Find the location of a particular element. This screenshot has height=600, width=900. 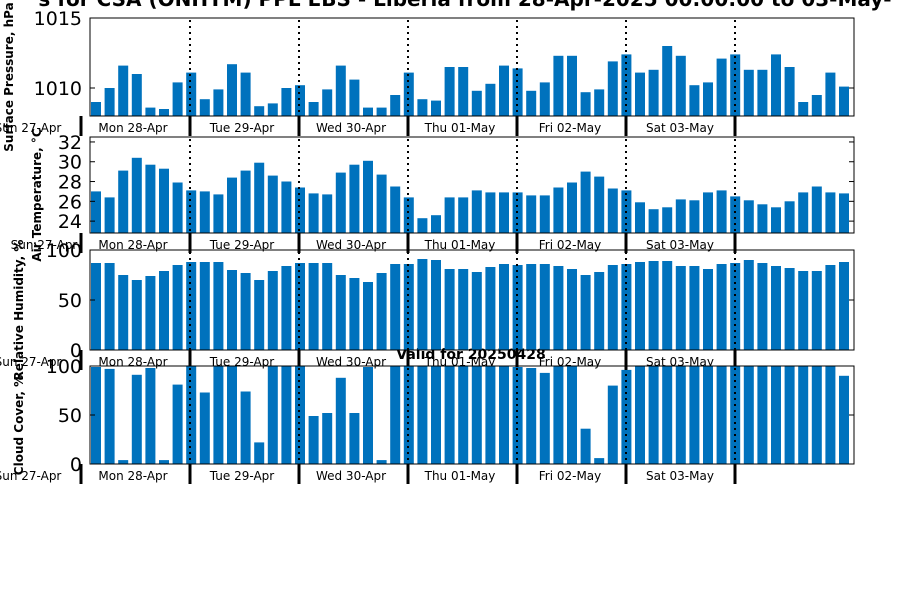

y-tick-label: 30 is located at coordinates (70, 163).